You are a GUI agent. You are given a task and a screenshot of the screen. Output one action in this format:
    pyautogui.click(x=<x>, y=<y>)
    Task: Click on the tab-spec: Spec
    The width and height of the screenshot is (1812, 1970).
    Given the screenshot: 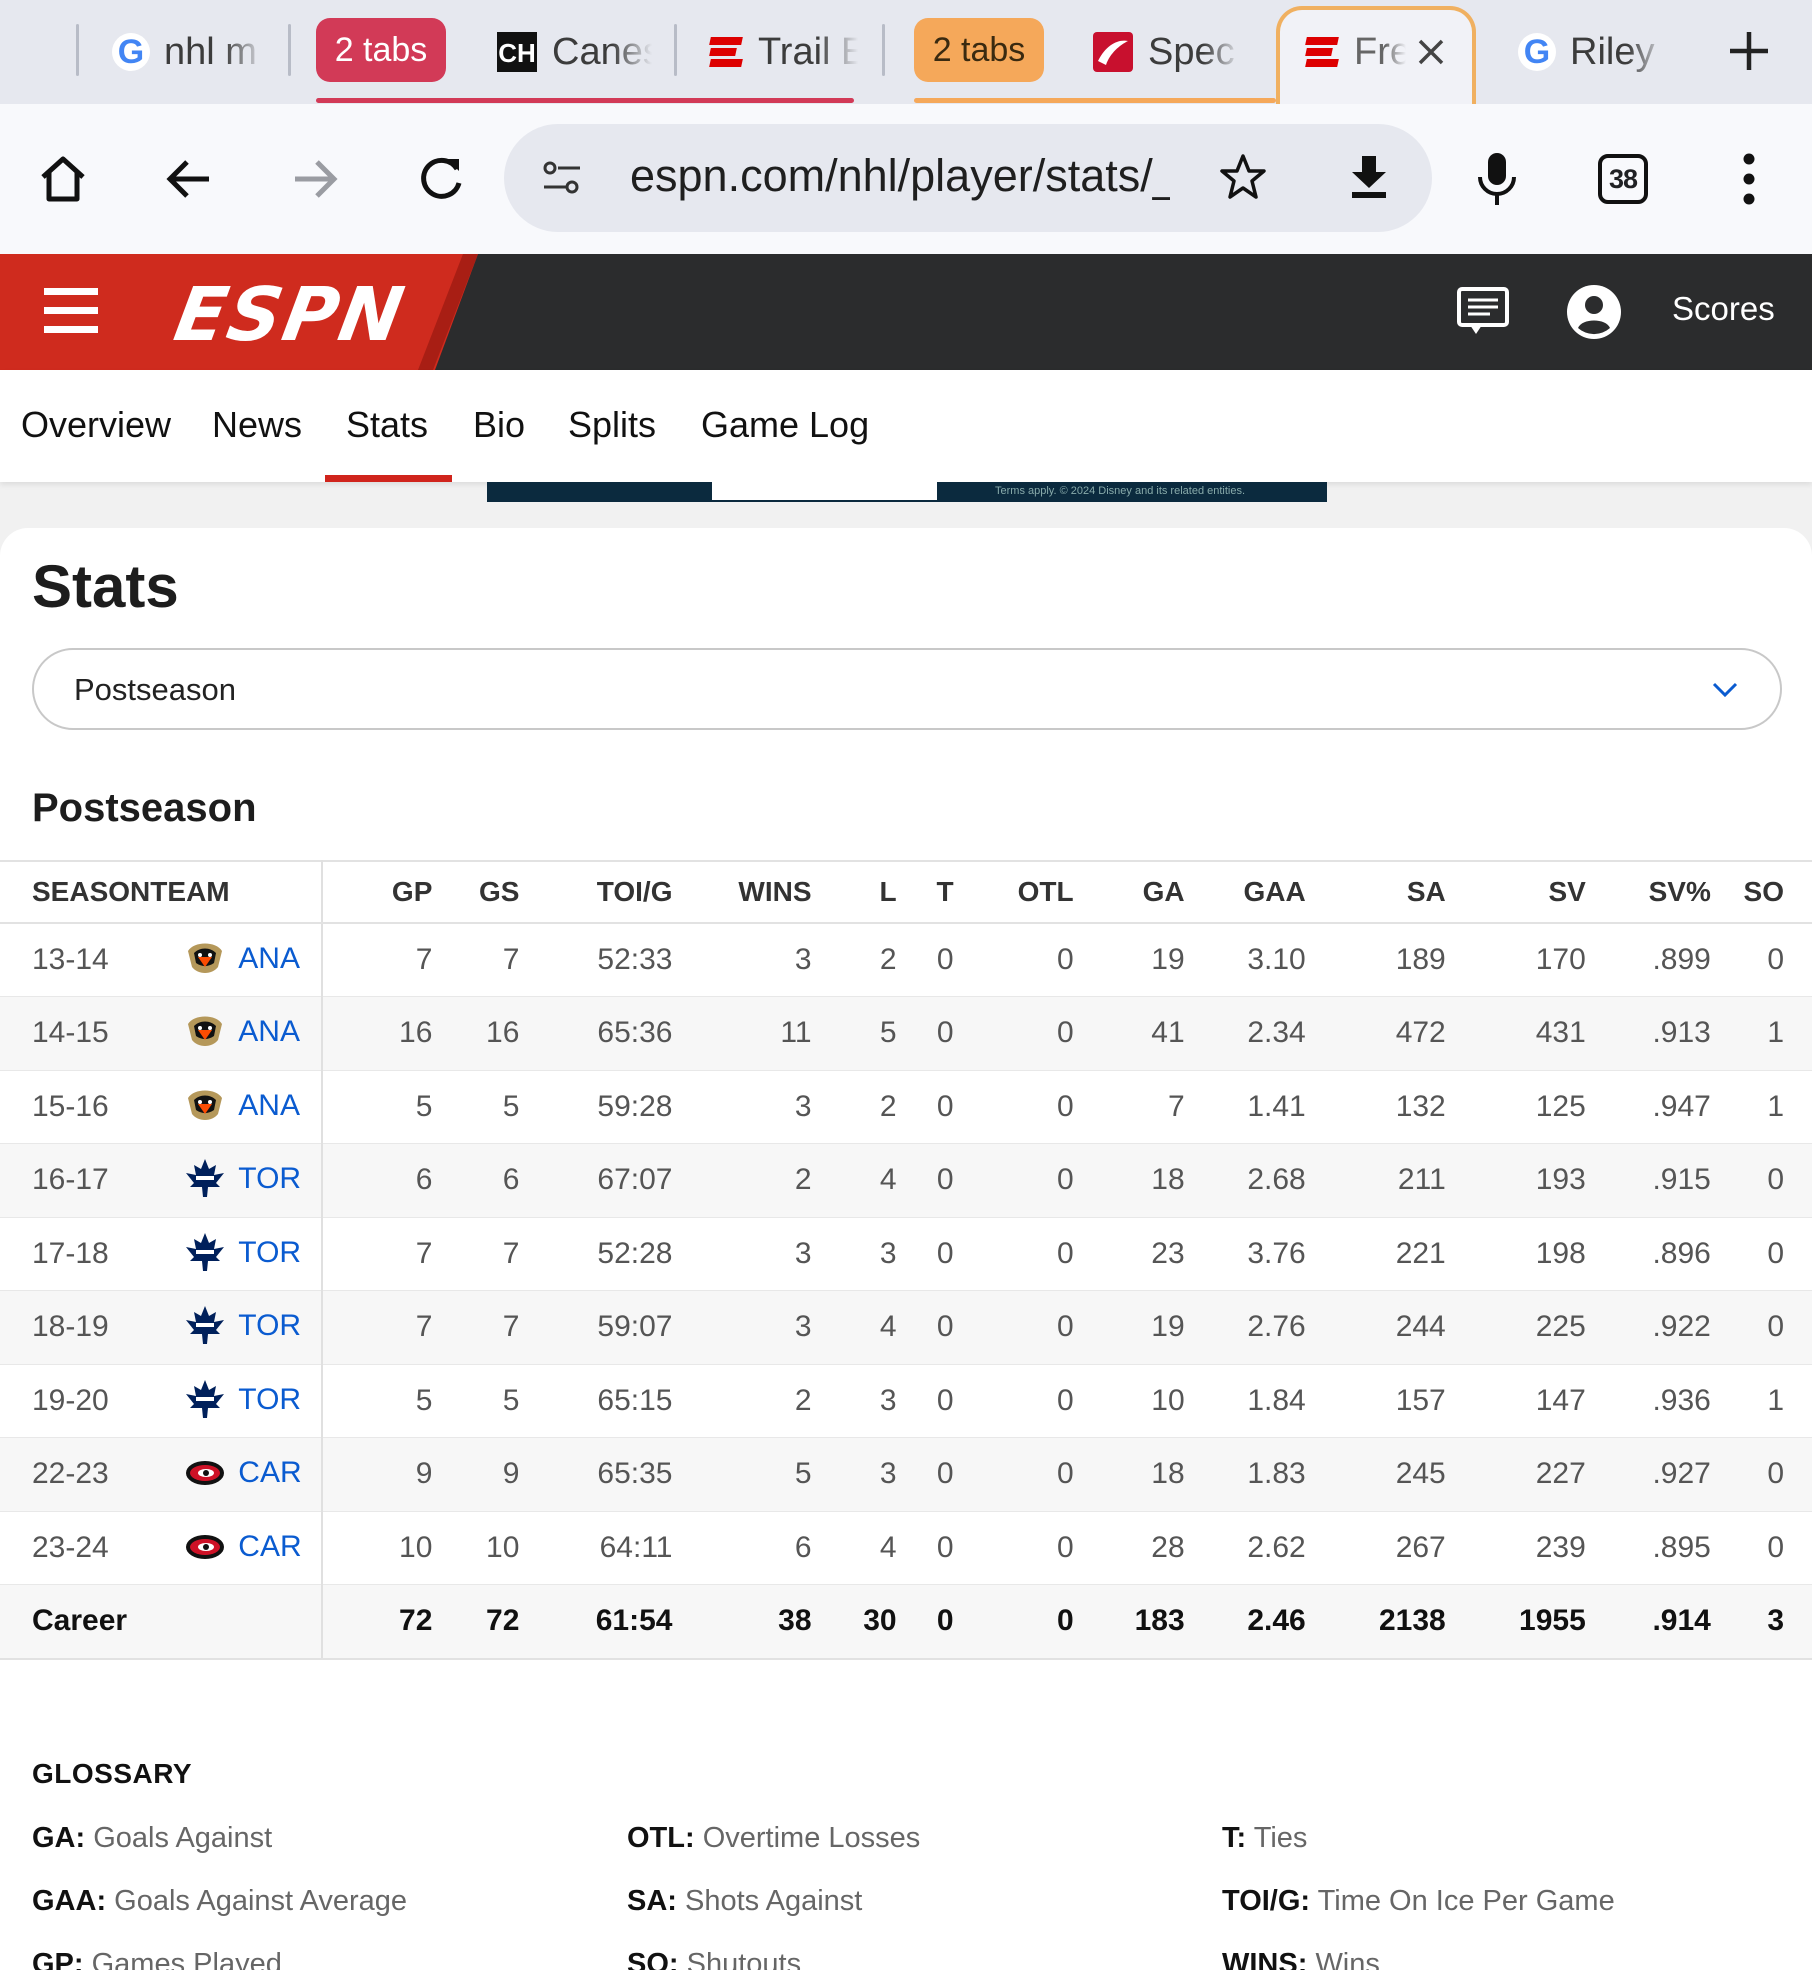 What is the action you would take?
    pyautogui.click(x=1167, y=52)
    